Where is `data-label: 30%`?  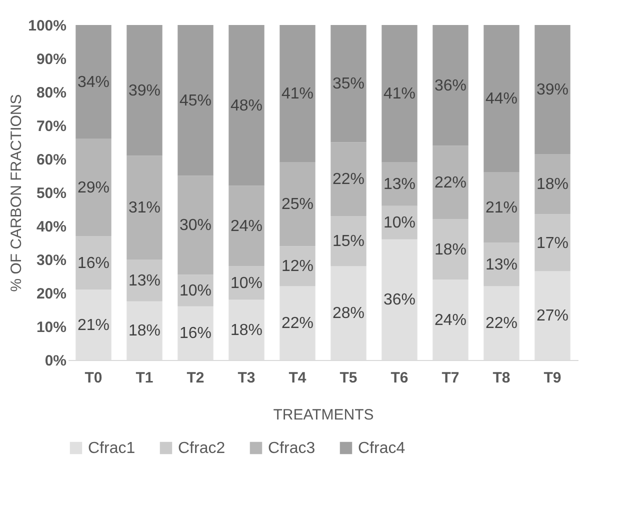
data-label: 30% is located at coordinates (195, 225).